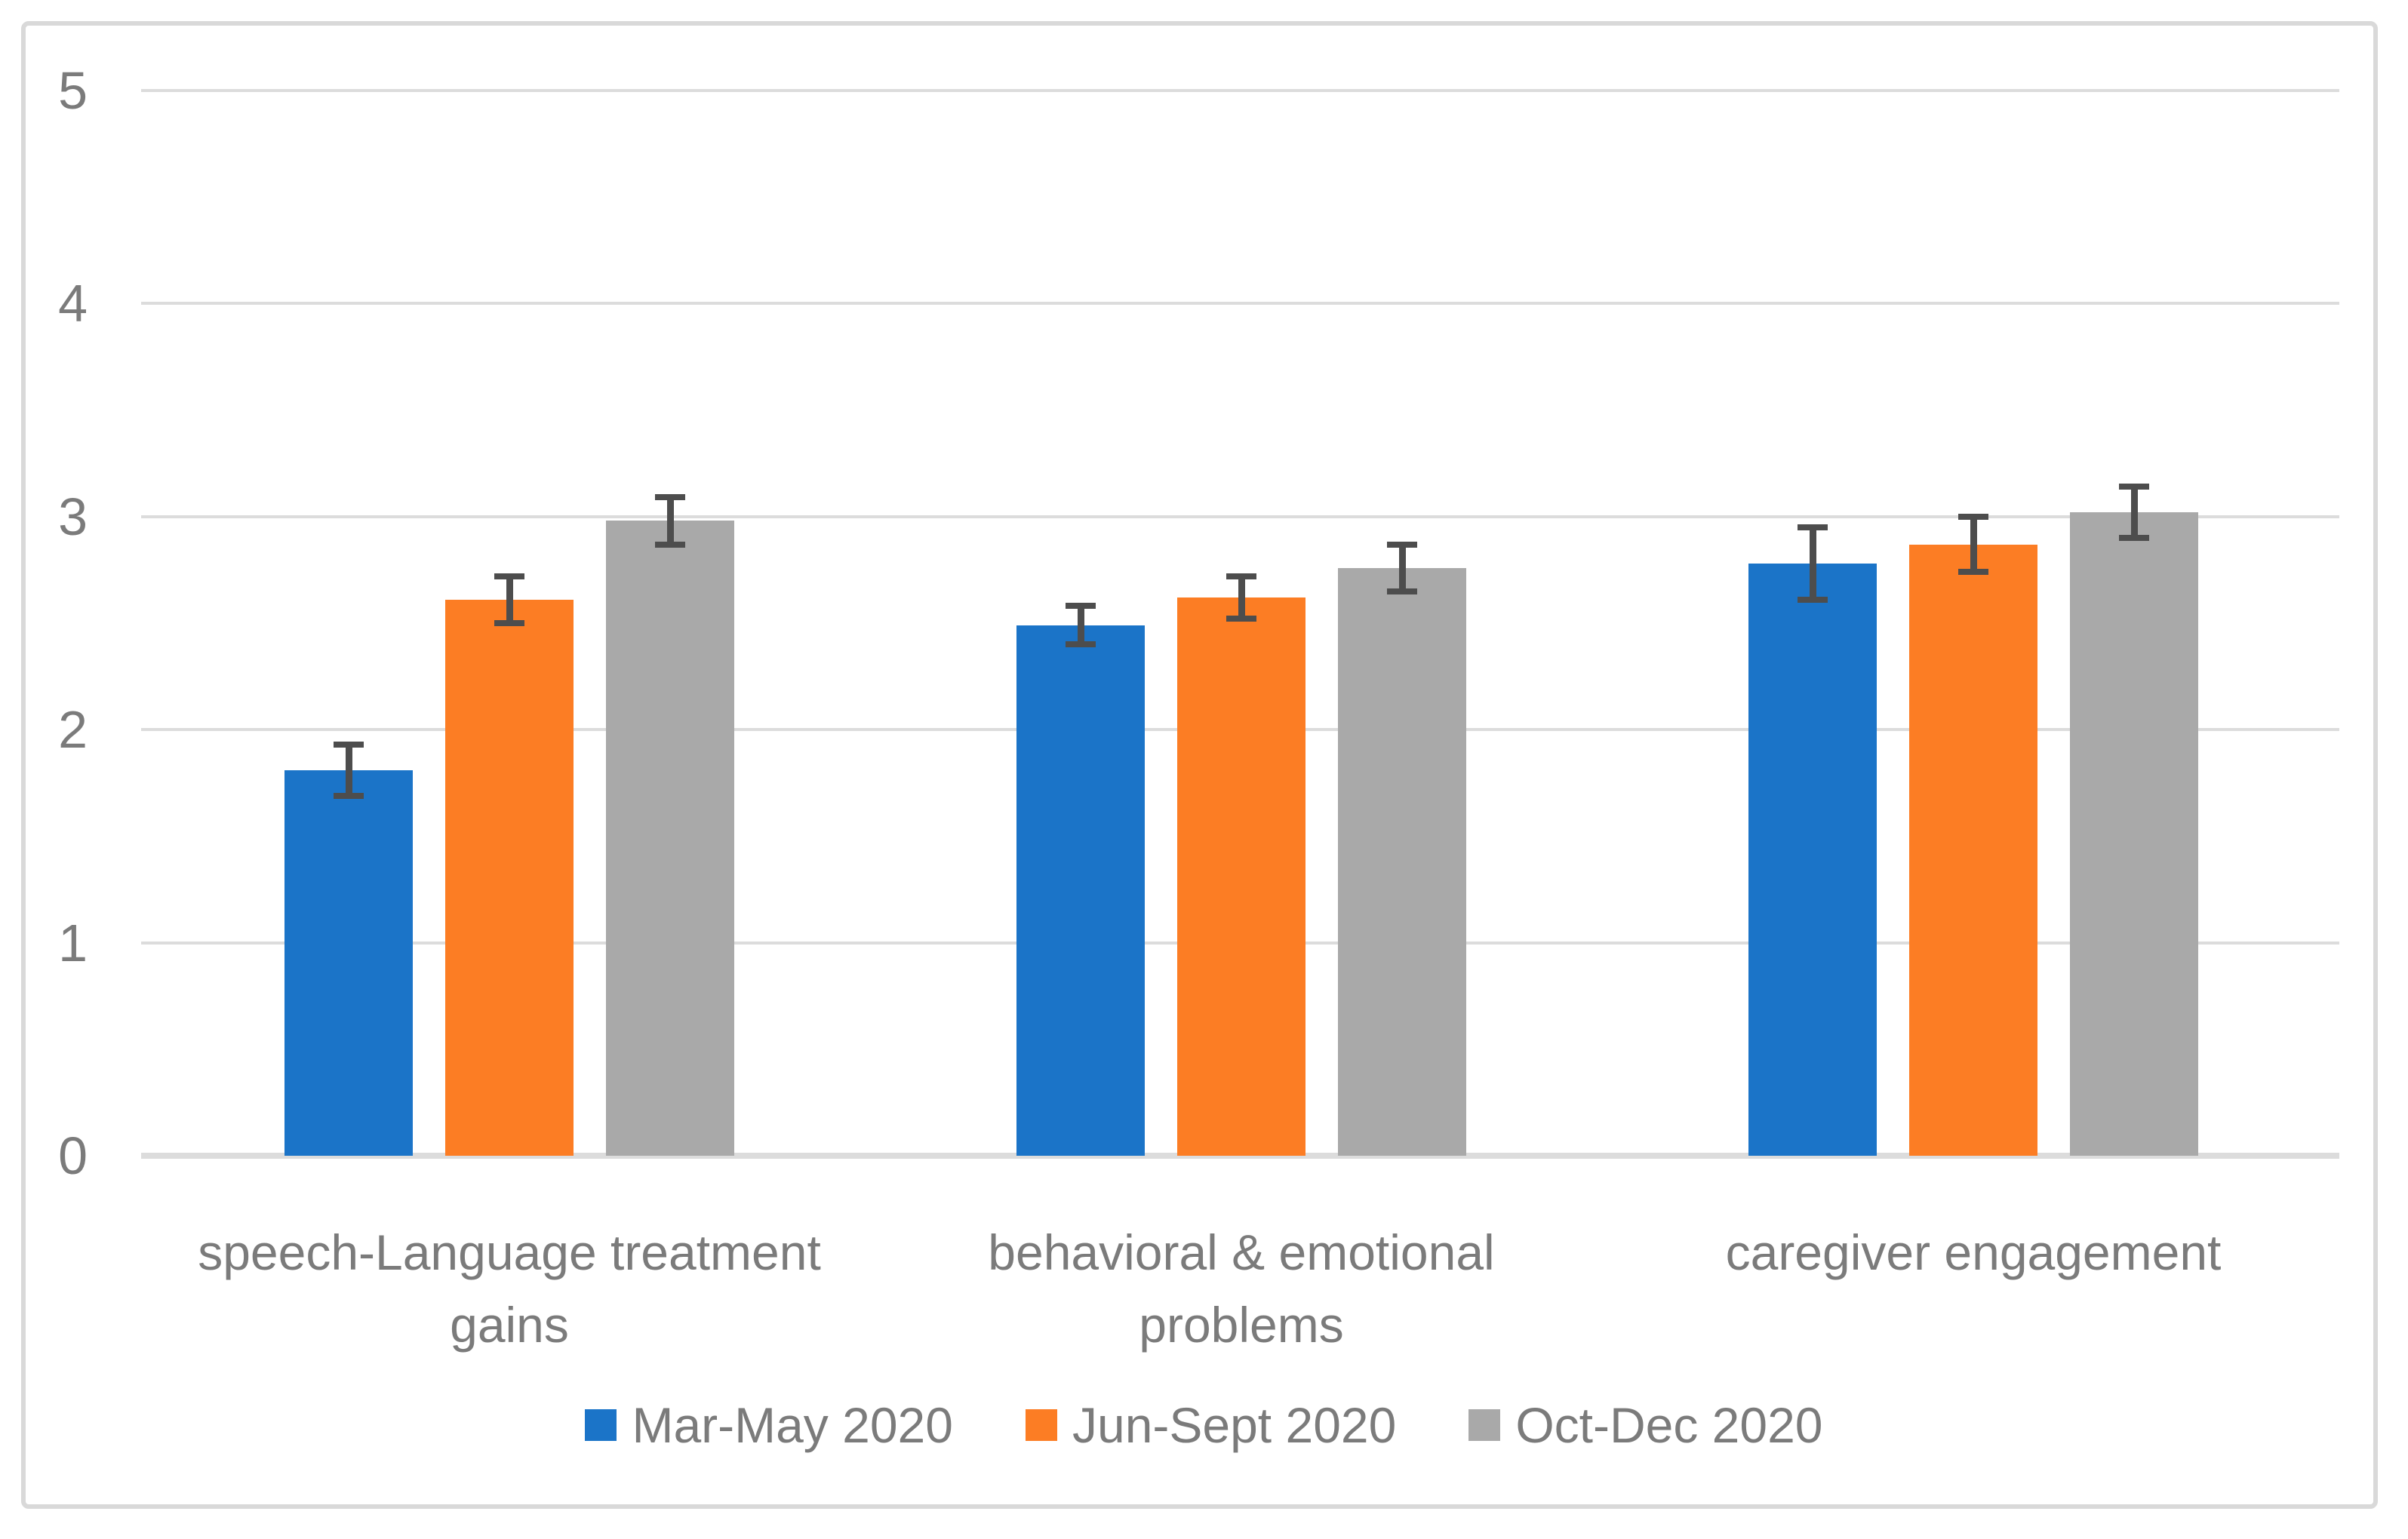 The image size is (2408, 1539). I want to click on y-axis-tick-label: 1, so click(73, 942).